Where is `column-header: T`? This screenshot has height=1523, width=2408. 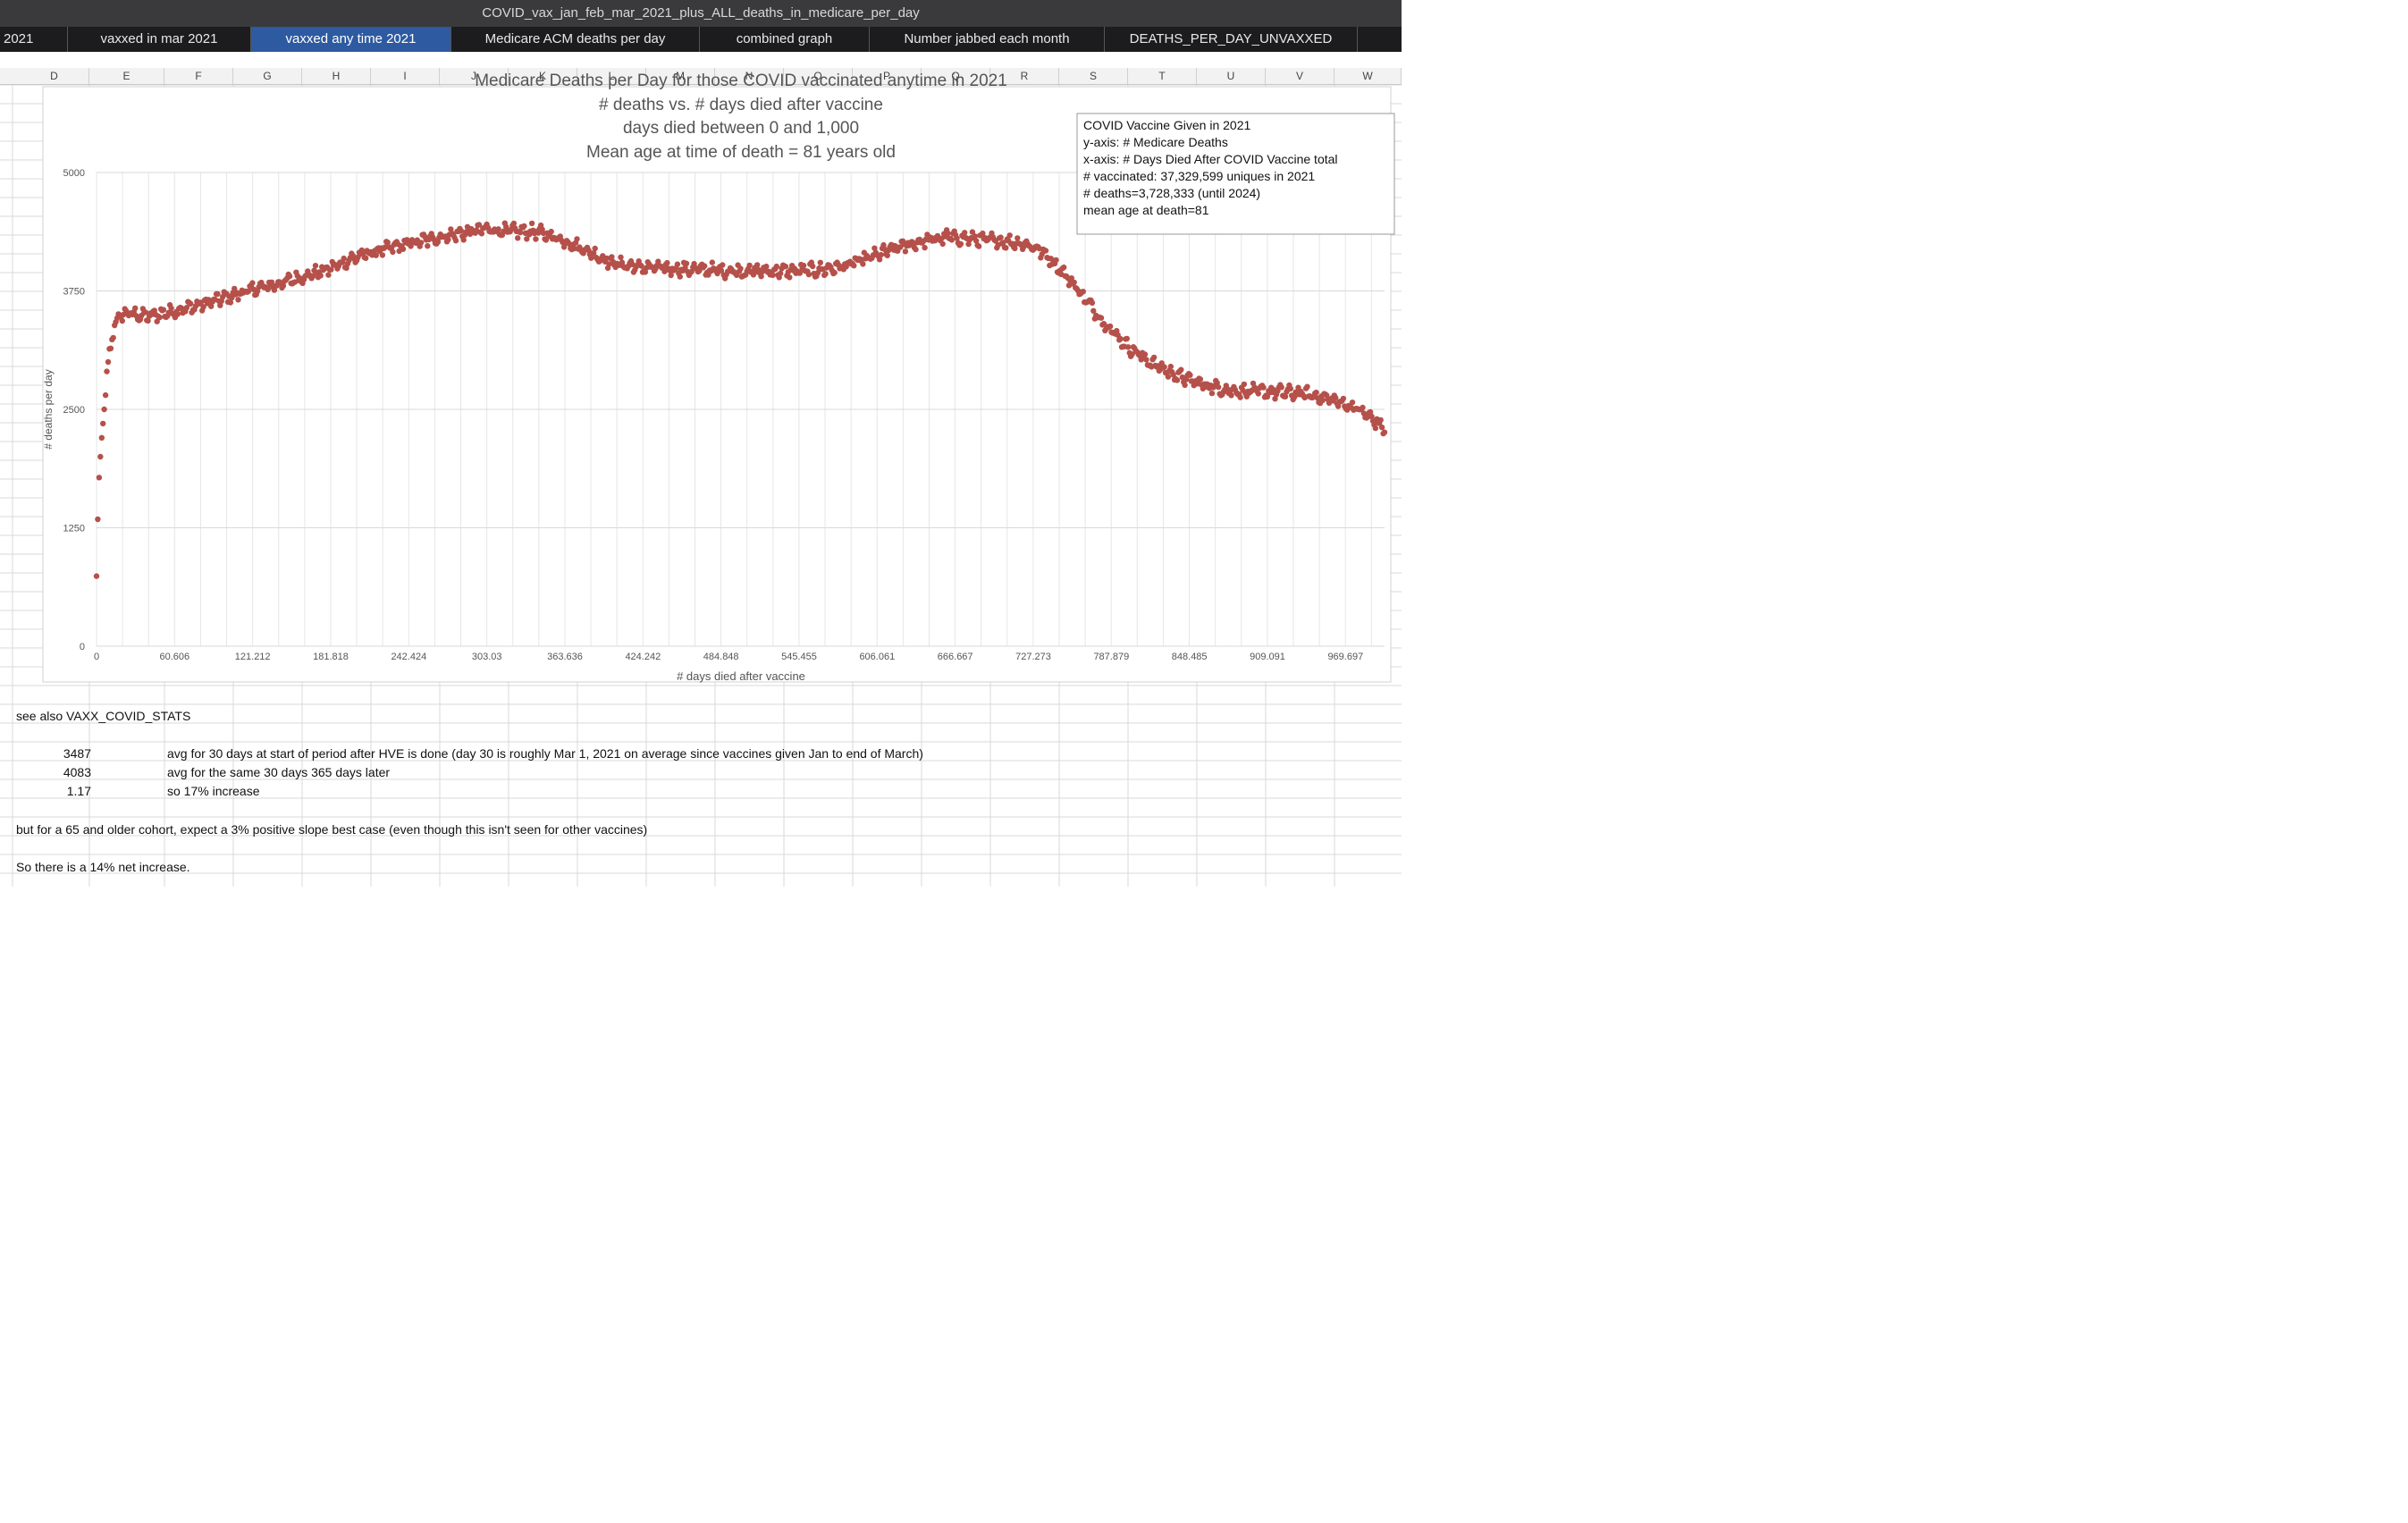
column-header: T is located at coordinates (1163, 76).